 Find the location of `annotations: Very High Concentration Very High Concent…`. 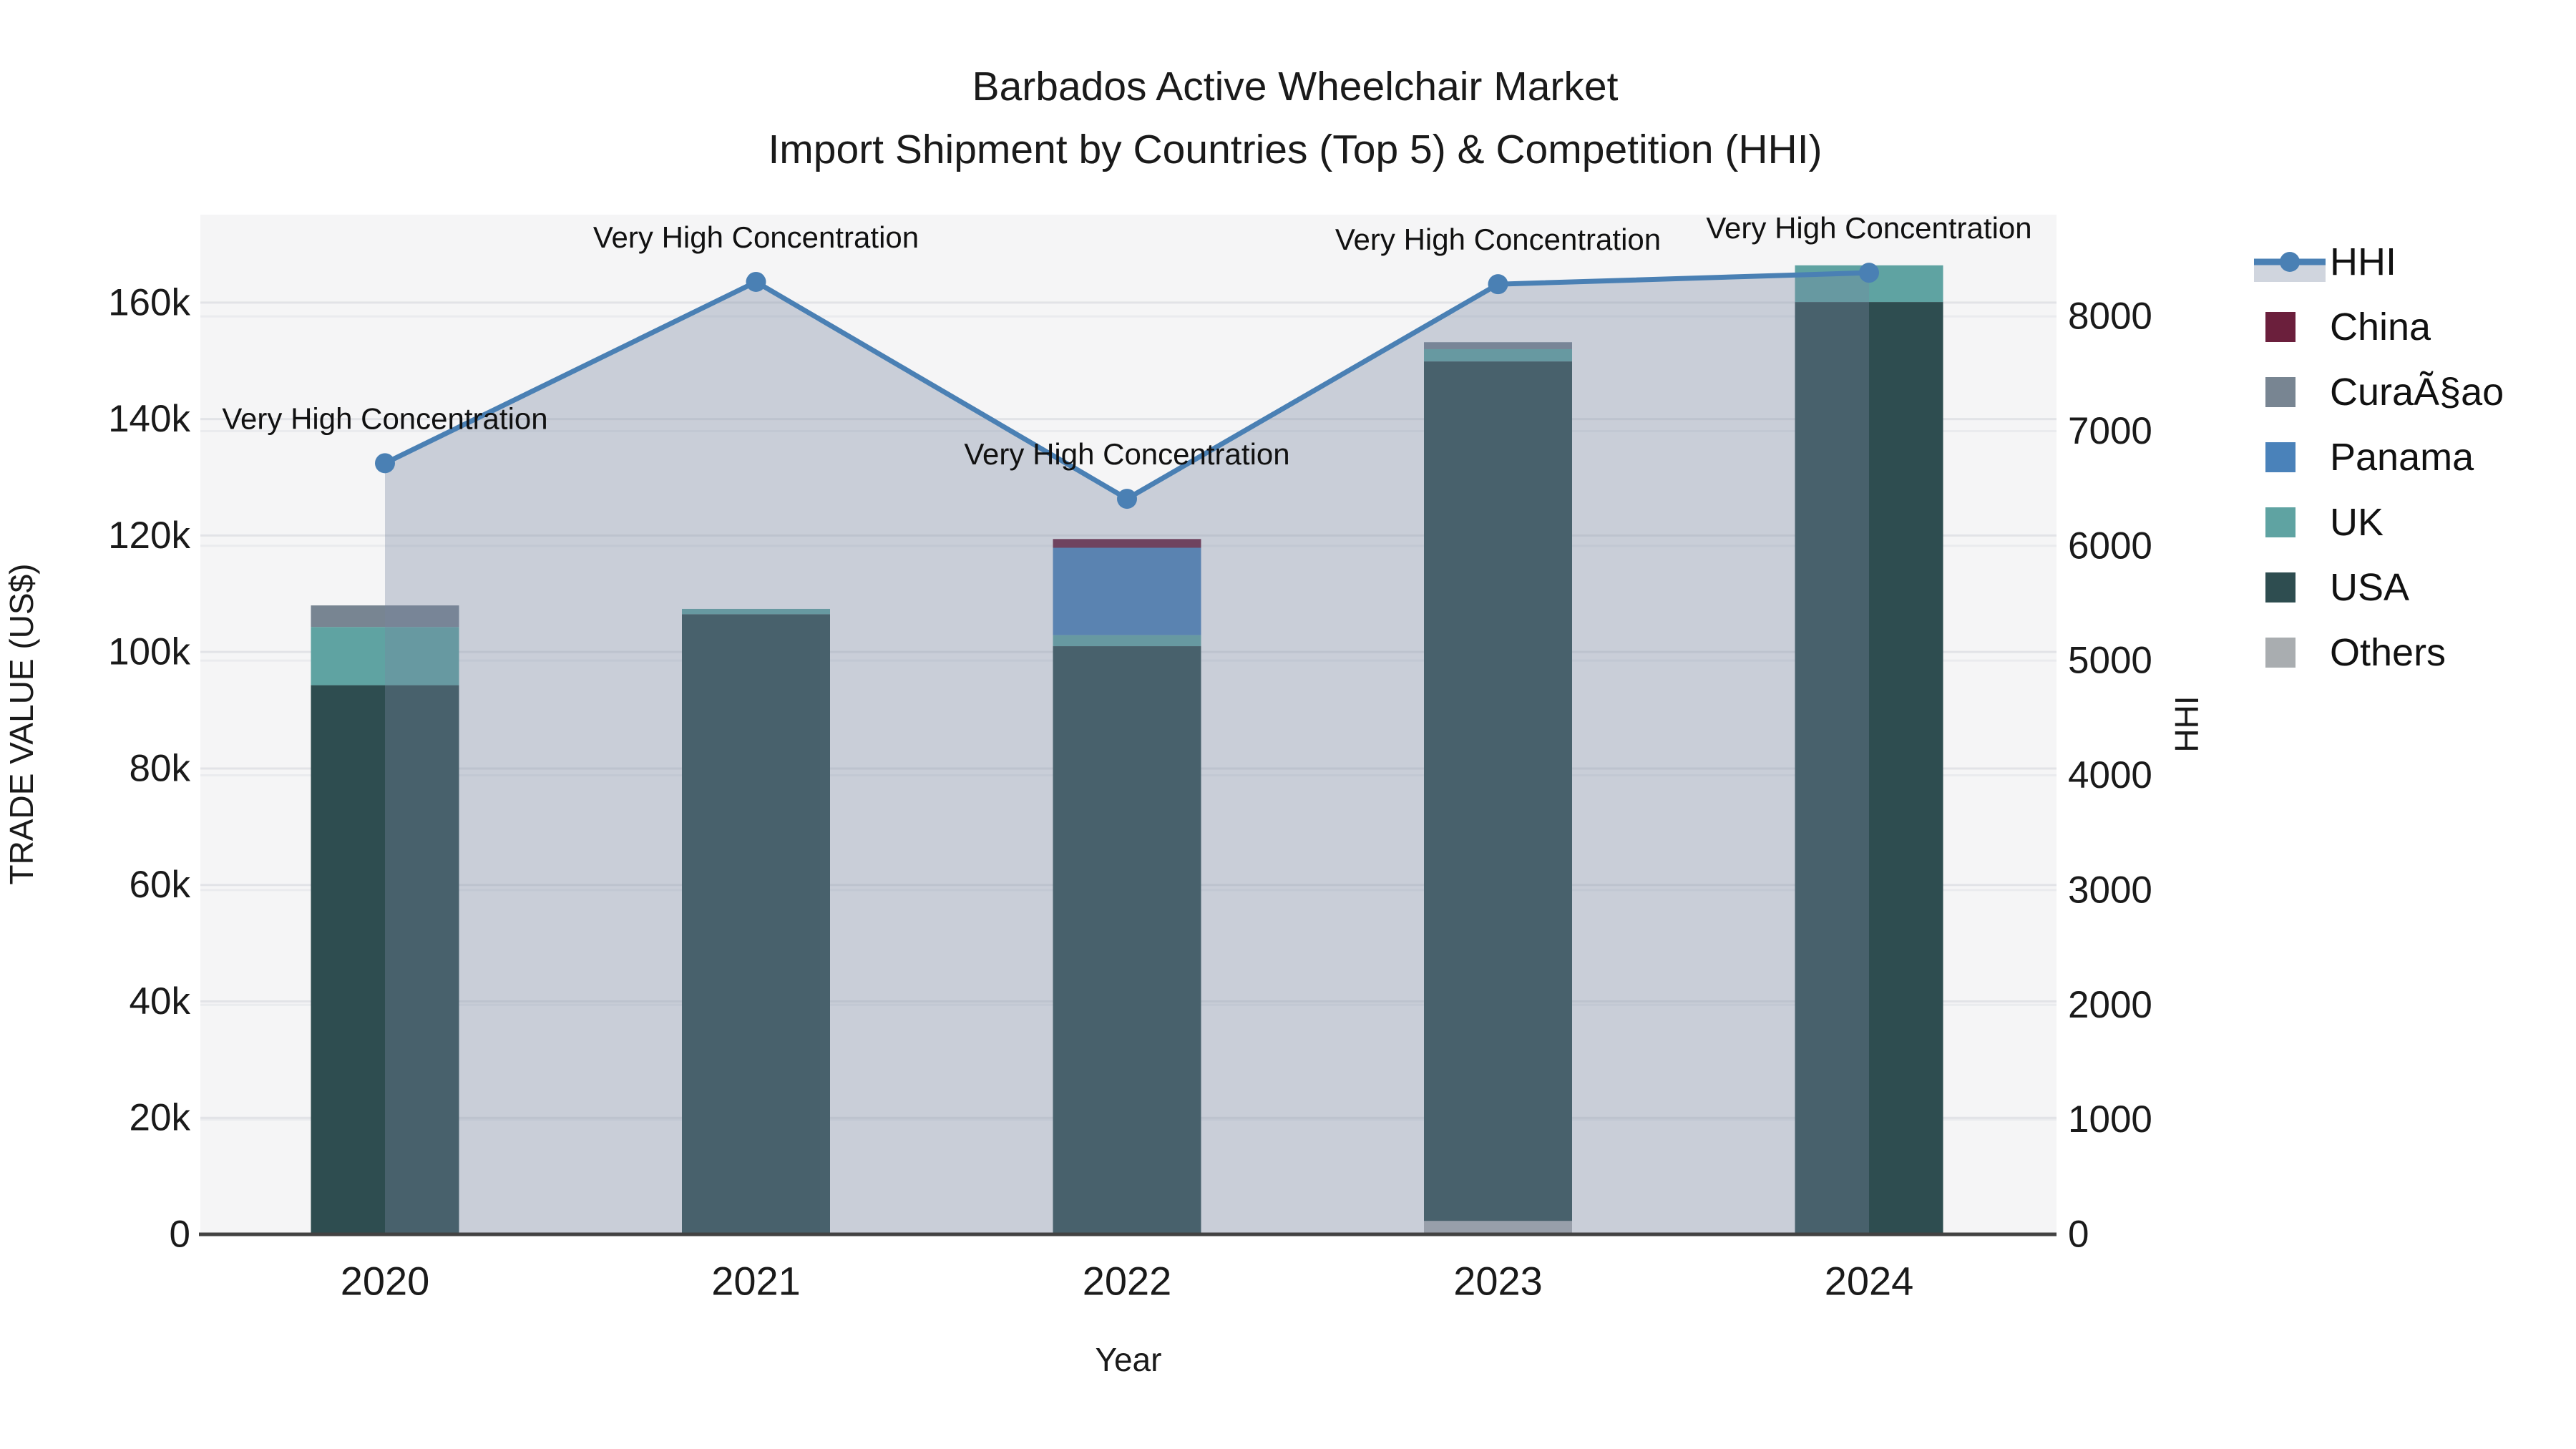

annotations: Very High Concentration Very High Concent… is located at coordinates (1126, 341).